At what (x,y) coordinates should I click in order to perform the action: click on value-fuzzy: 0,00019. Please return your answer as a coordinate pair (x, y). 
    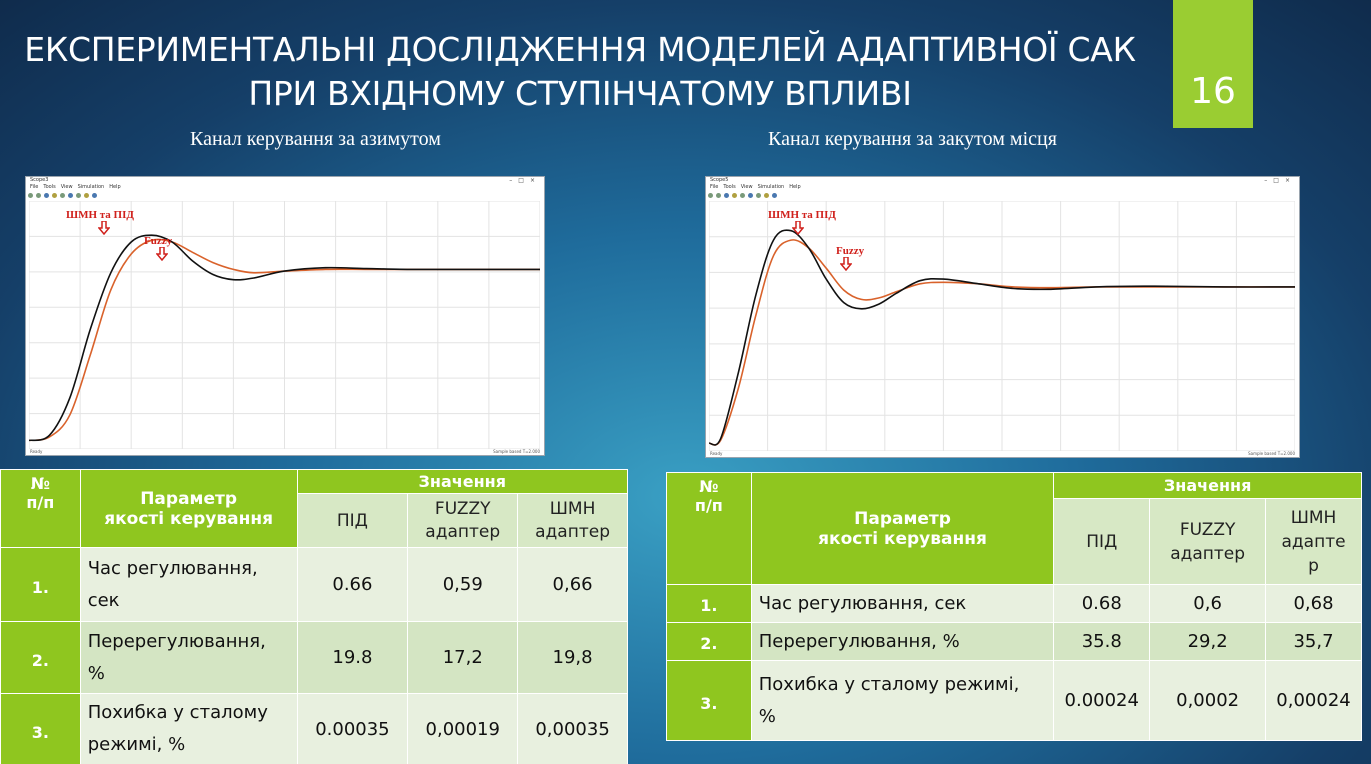
    Looking at the image, I should click on (463, 728).